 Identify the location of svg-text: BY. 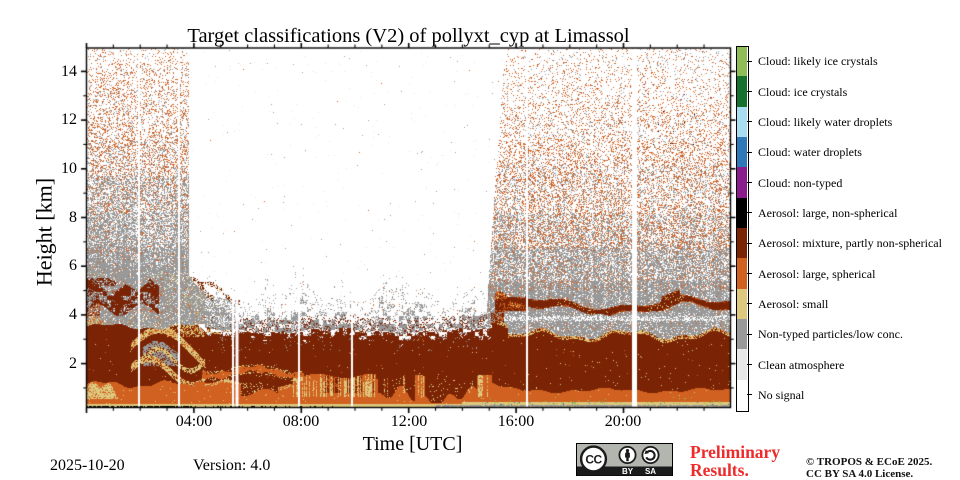
(628, 471).